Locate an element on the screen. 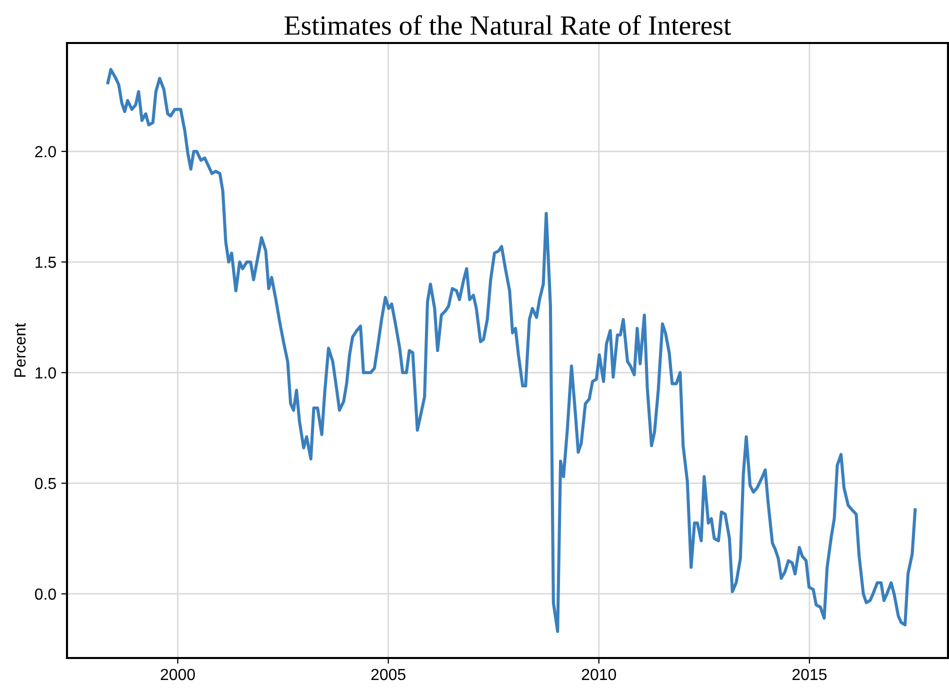 The height and width of the screenshot is (690, 949). x-tick-label: 2000 is located at coordinates (177, 674).